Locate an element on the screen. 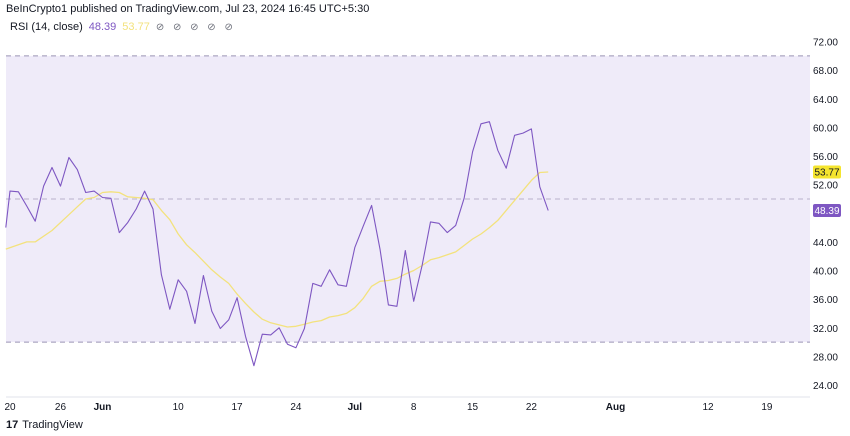  y-tick-label: 68.00 is located at coordinates (825, 71).